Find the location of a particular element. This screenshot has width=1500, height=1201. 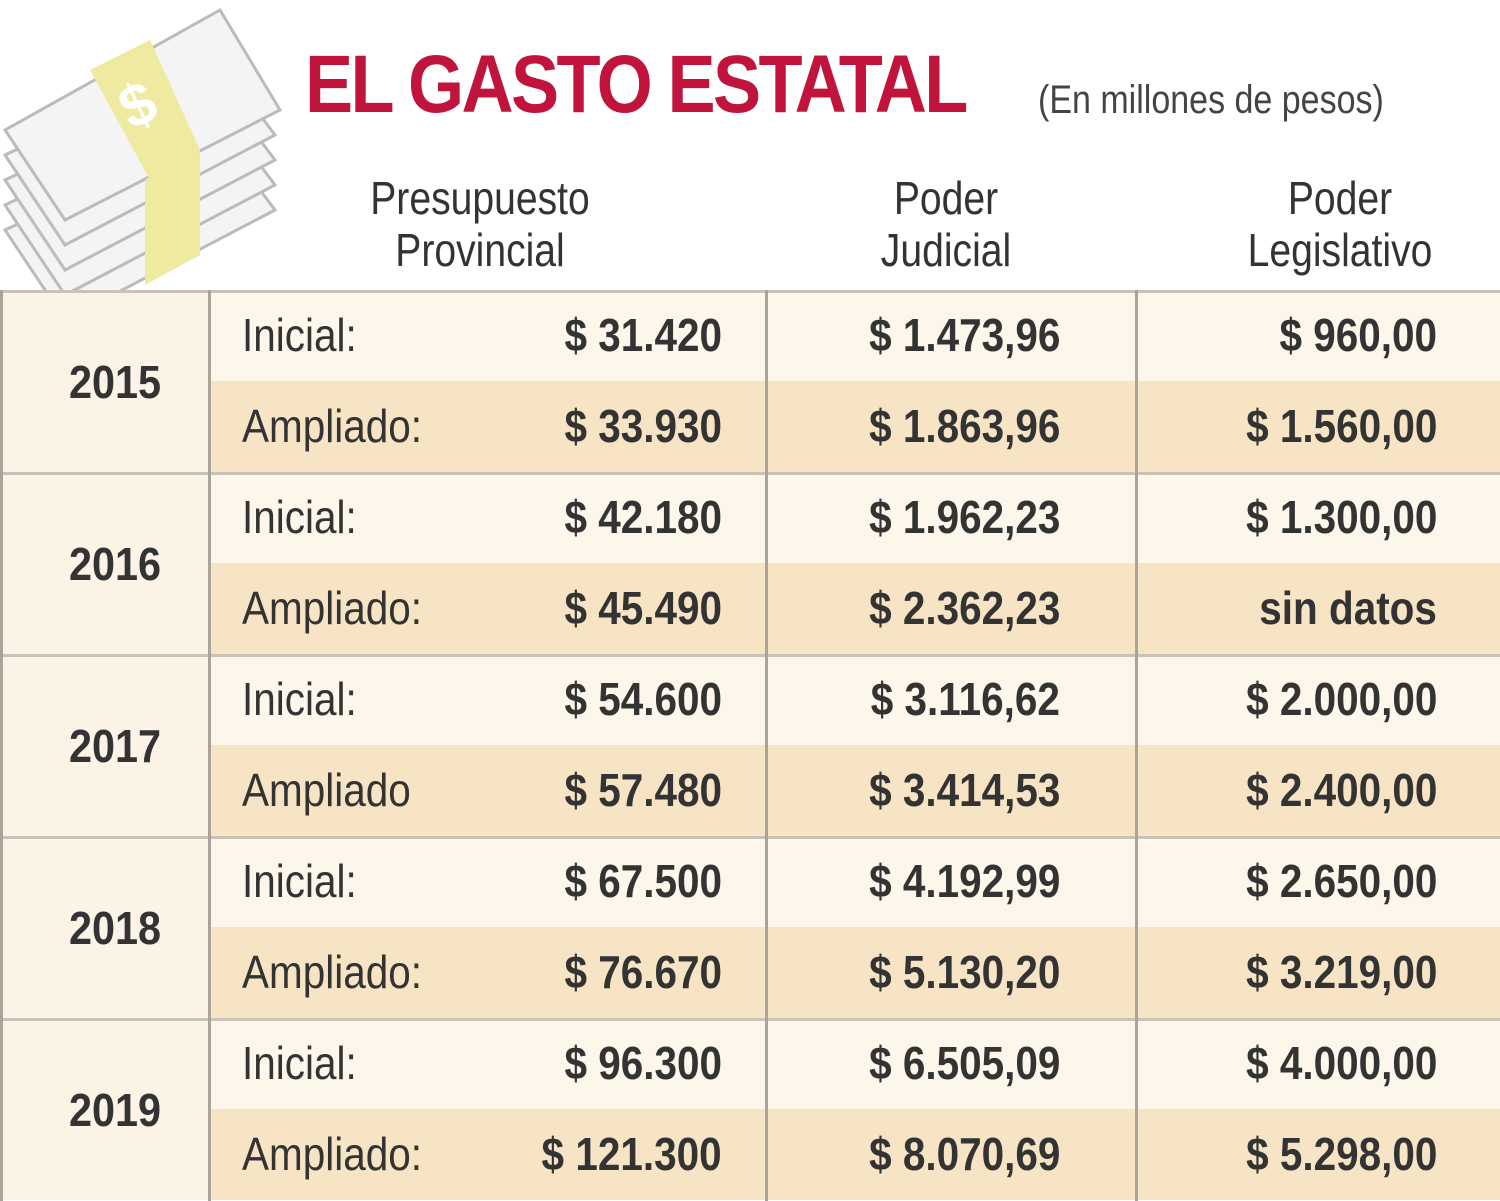

amount: $ 4.192,99 is located at coordinates (964, 881).